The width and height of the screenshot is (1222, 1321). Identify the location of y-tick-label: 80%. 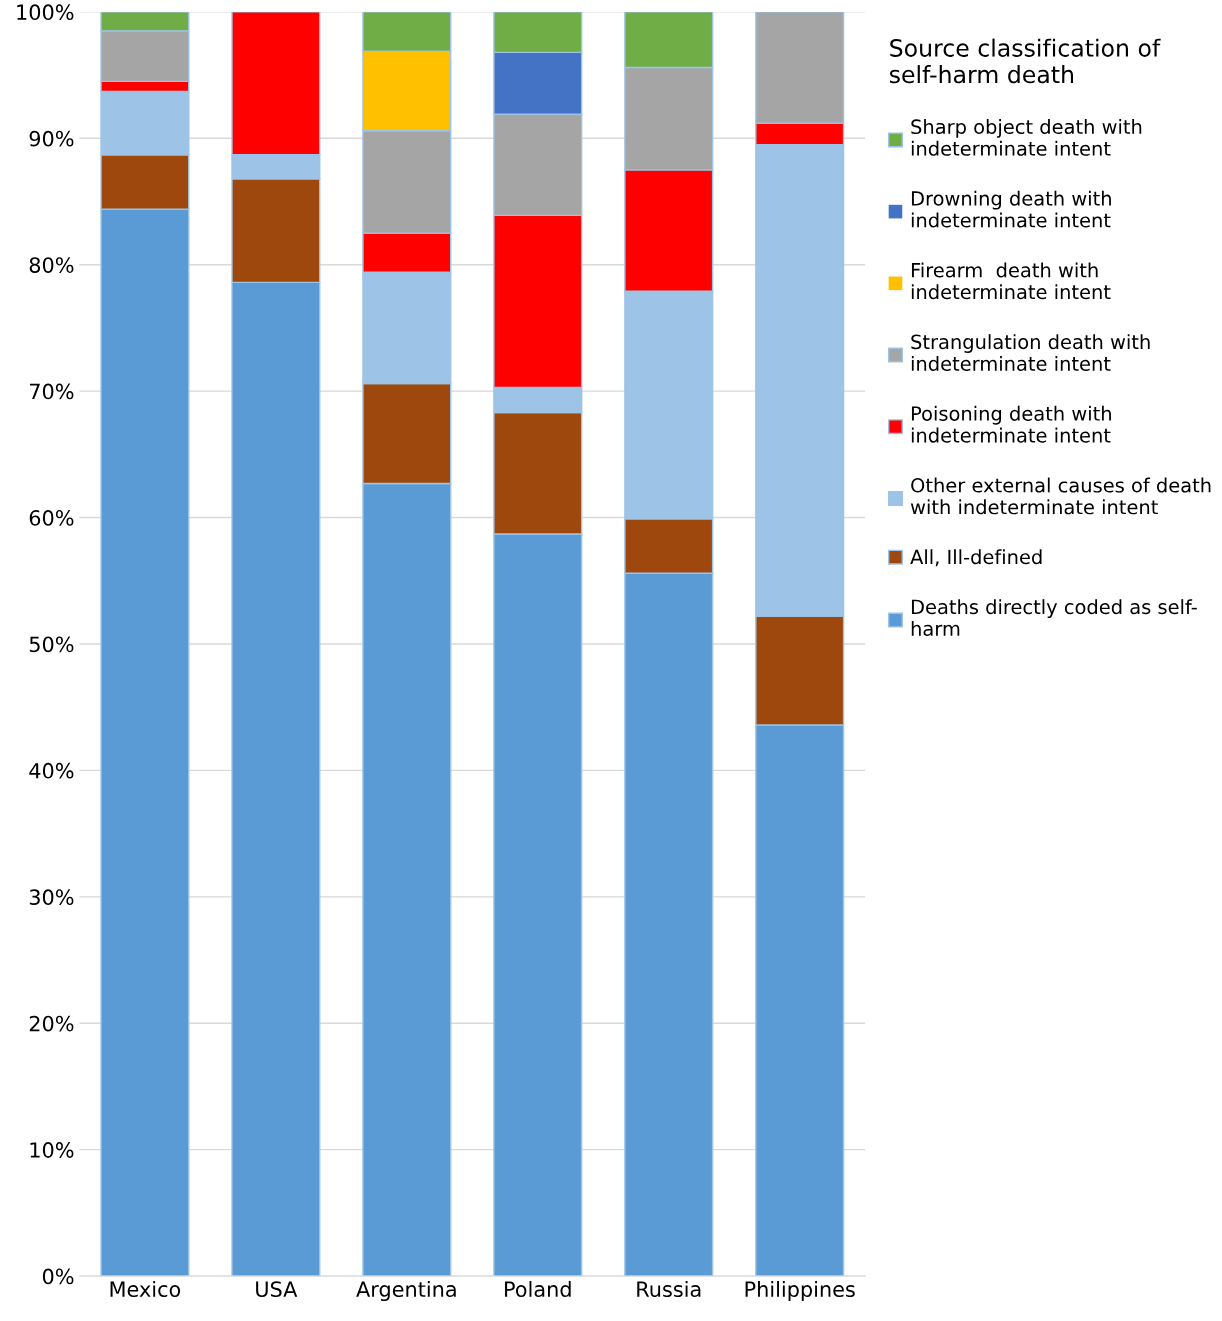
(51, 265).